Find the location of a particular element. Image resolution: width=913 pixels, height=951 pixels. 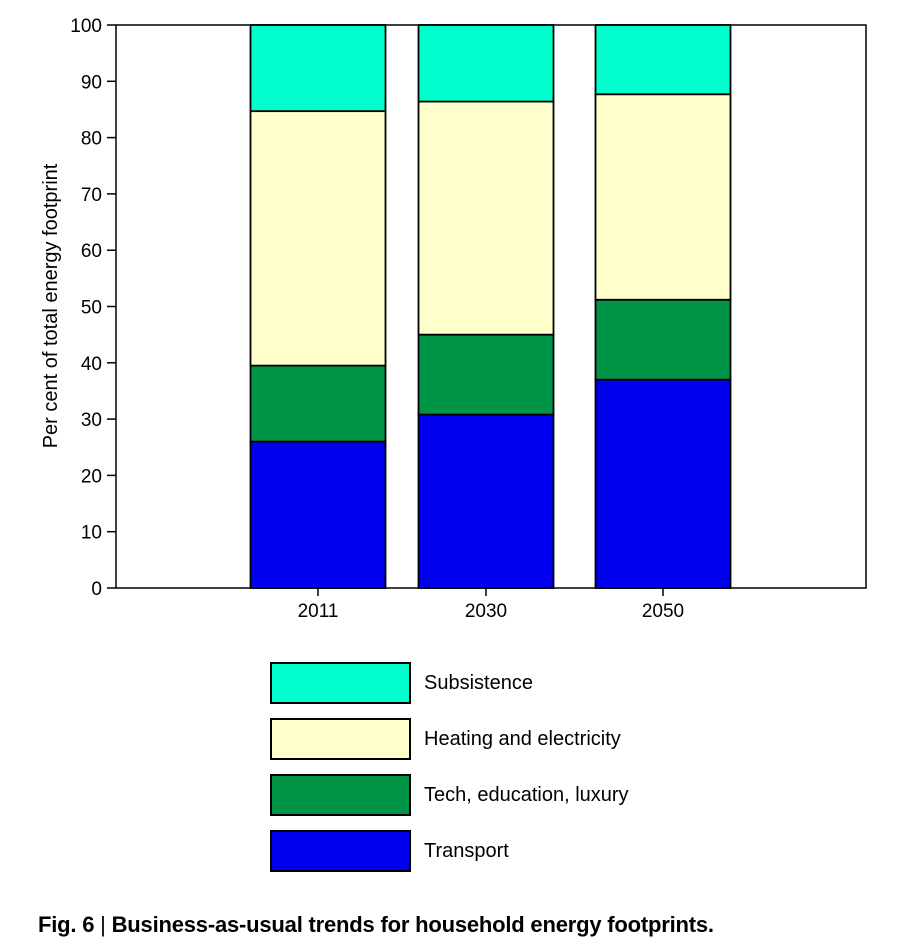

x-tick-label-2030: 2030 is located at coordinates (486, 611).